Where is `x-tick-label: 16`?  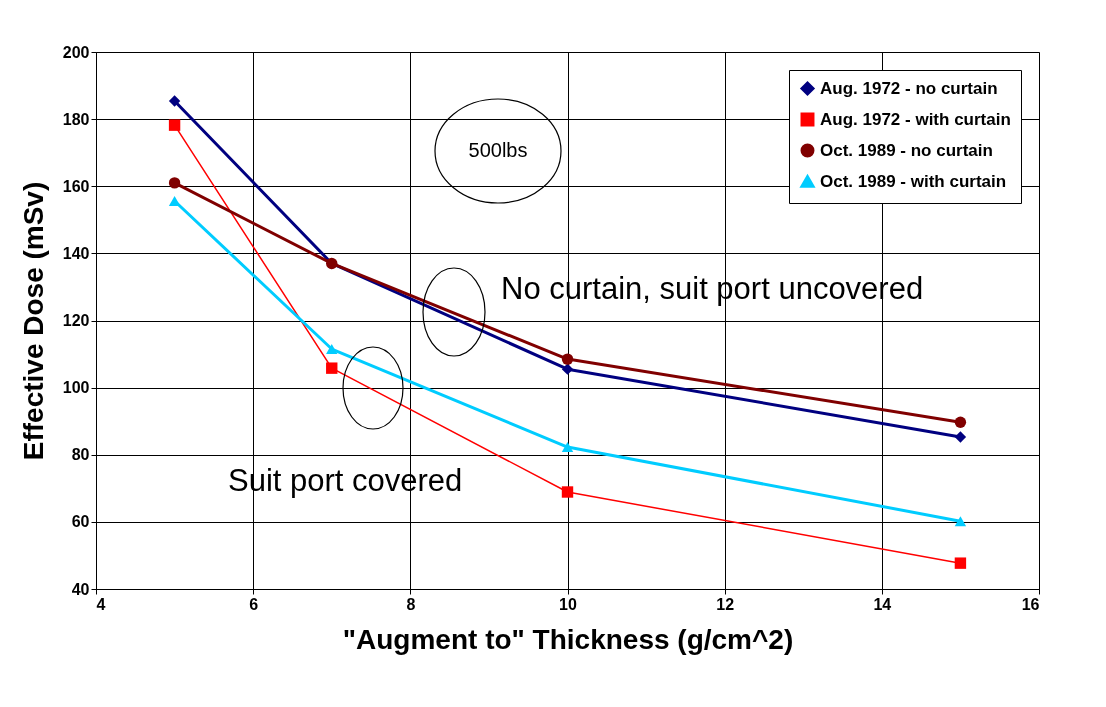
x-tick-label: 16 is located at coordinates (1030, 604).